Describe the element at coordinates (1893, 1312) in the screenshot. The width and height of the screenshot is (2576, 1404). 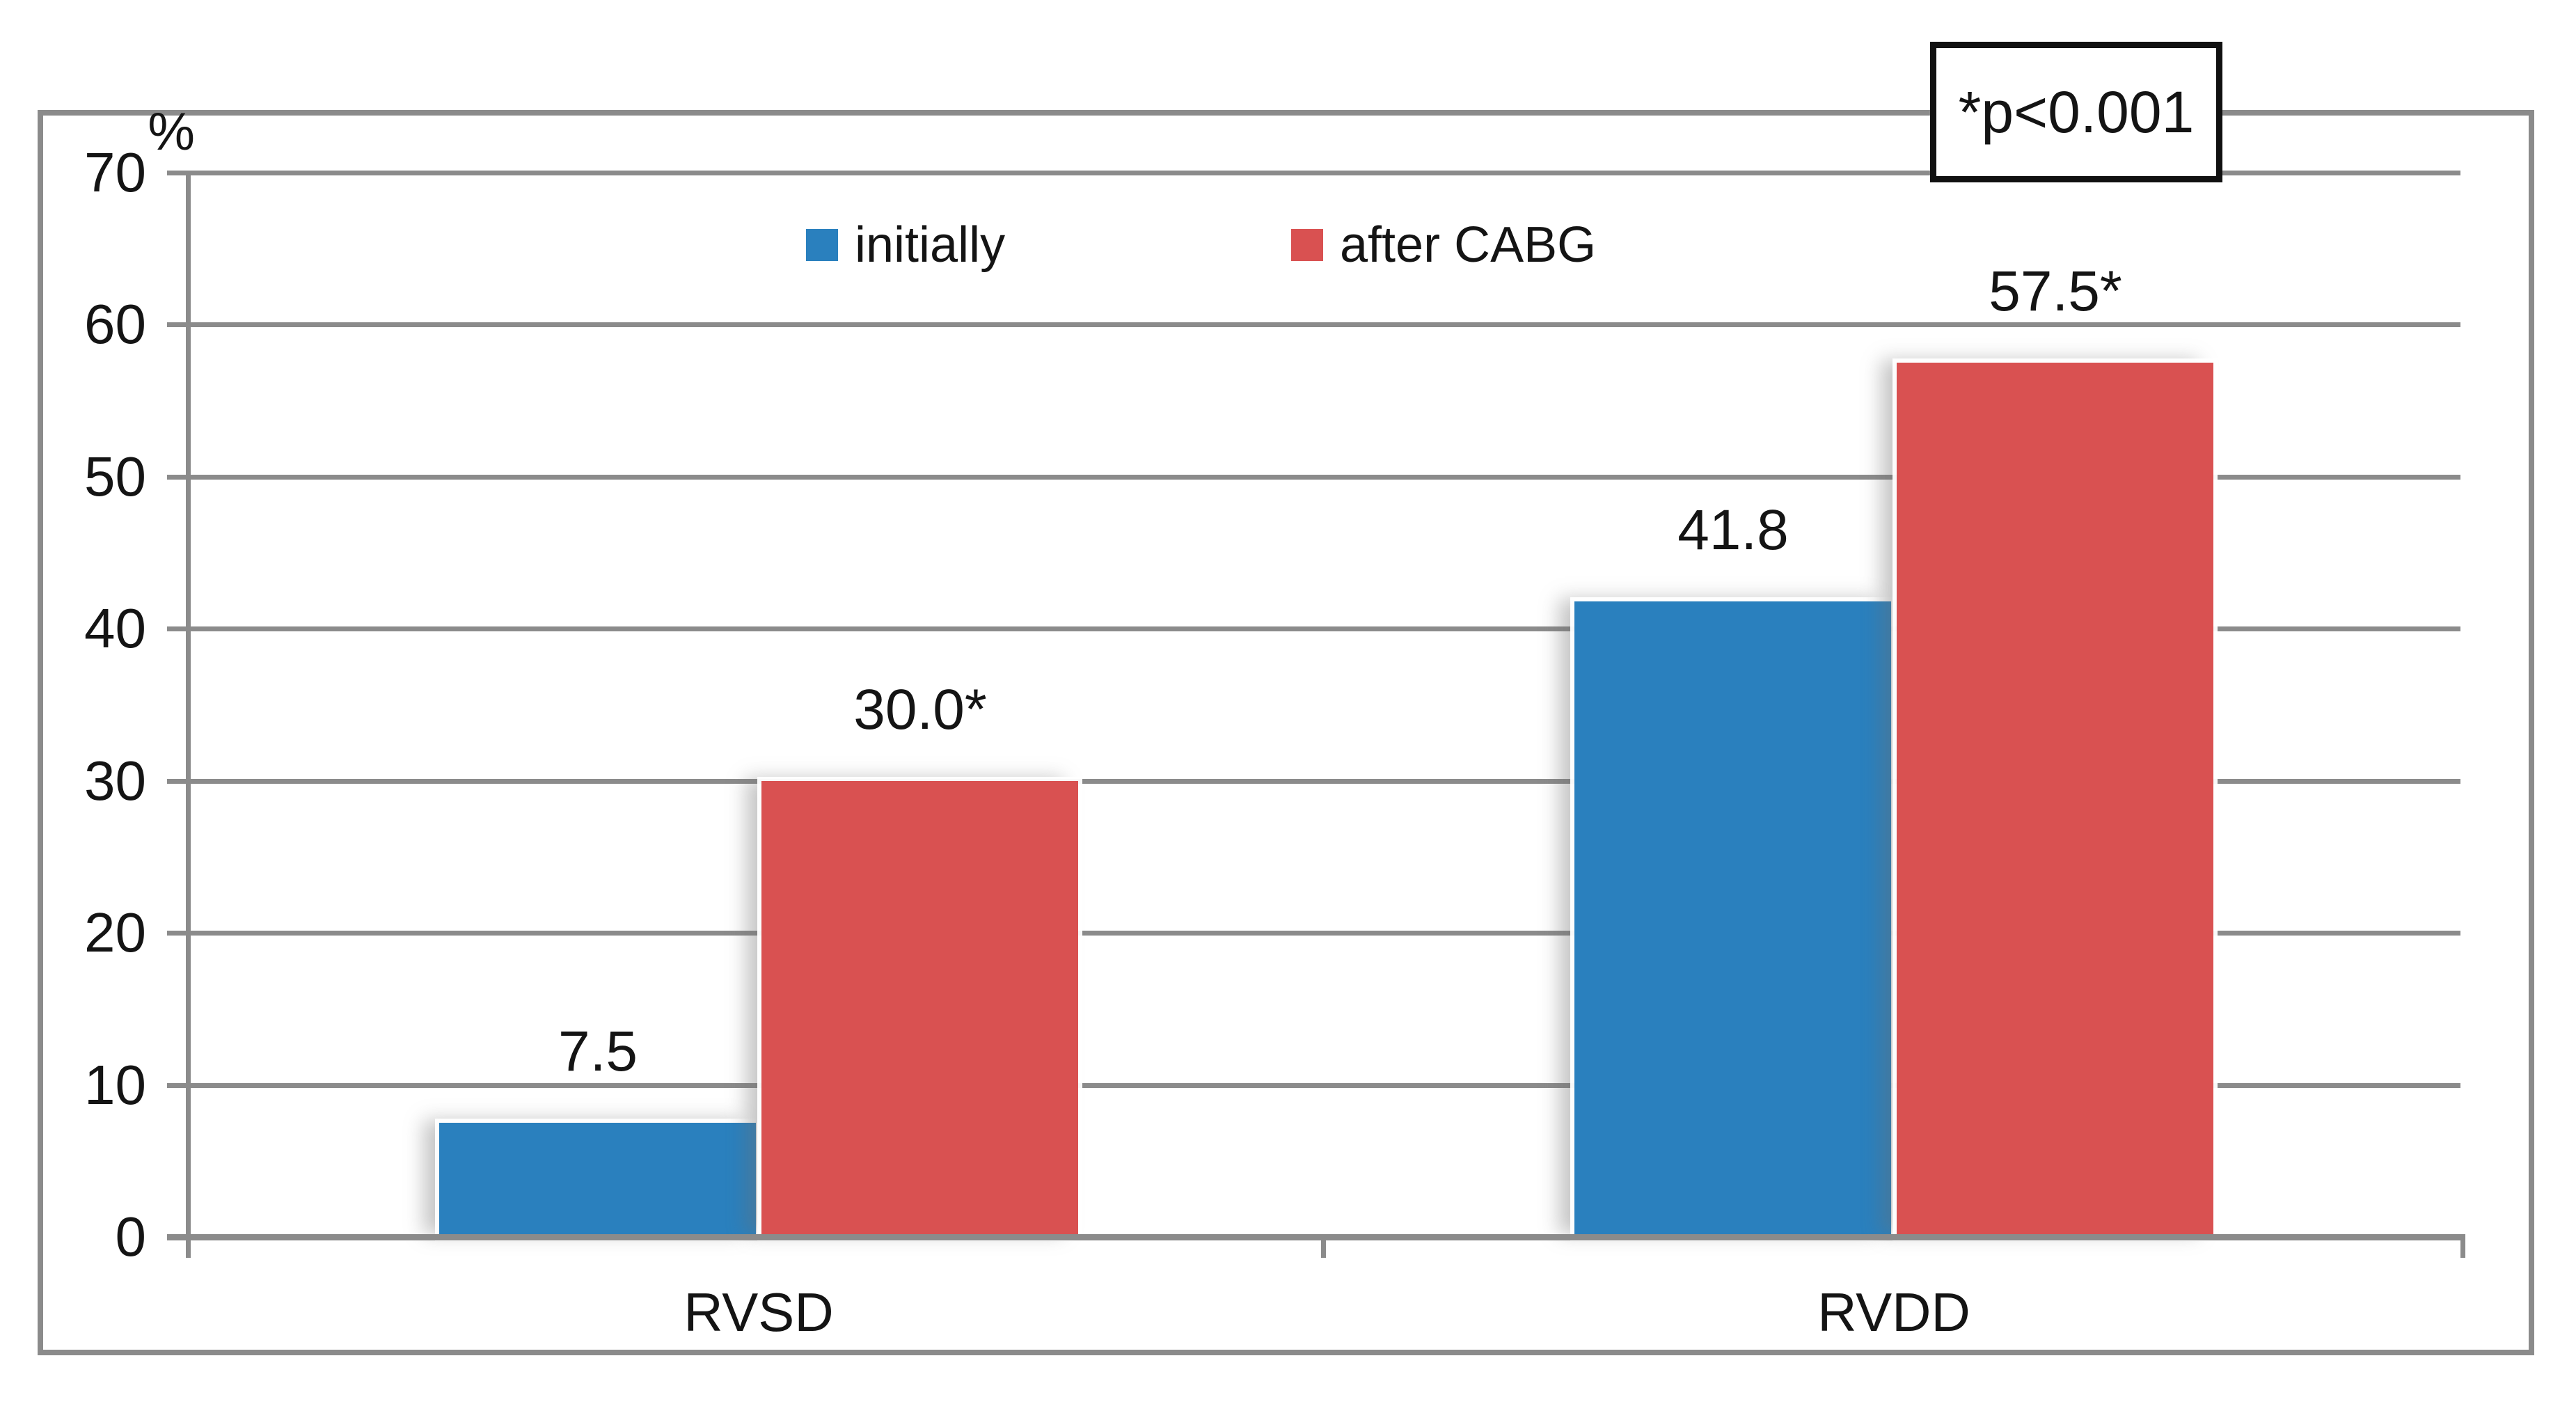
I see `category-label-rvdd: RVDD` at that location.